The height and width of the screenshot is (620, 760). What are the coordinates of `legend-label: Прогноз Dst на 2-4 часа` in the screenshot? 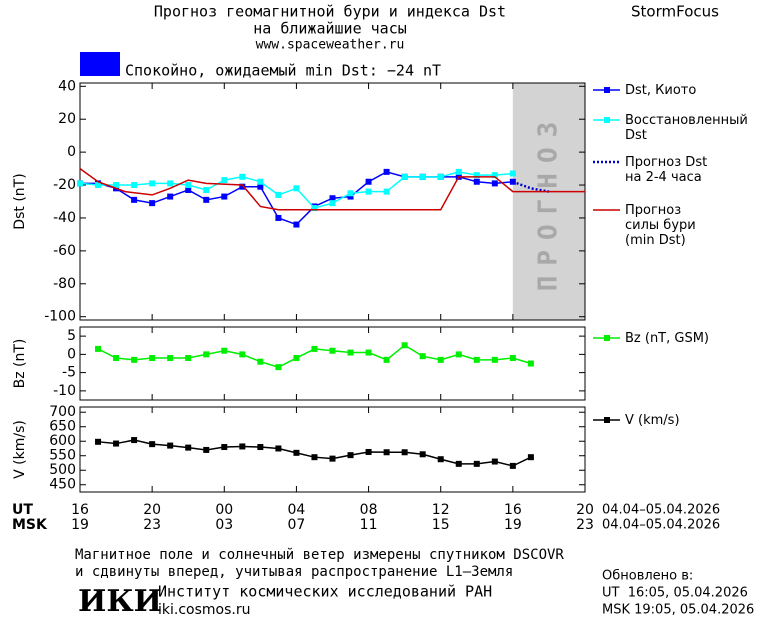 It's located at (666, 170).